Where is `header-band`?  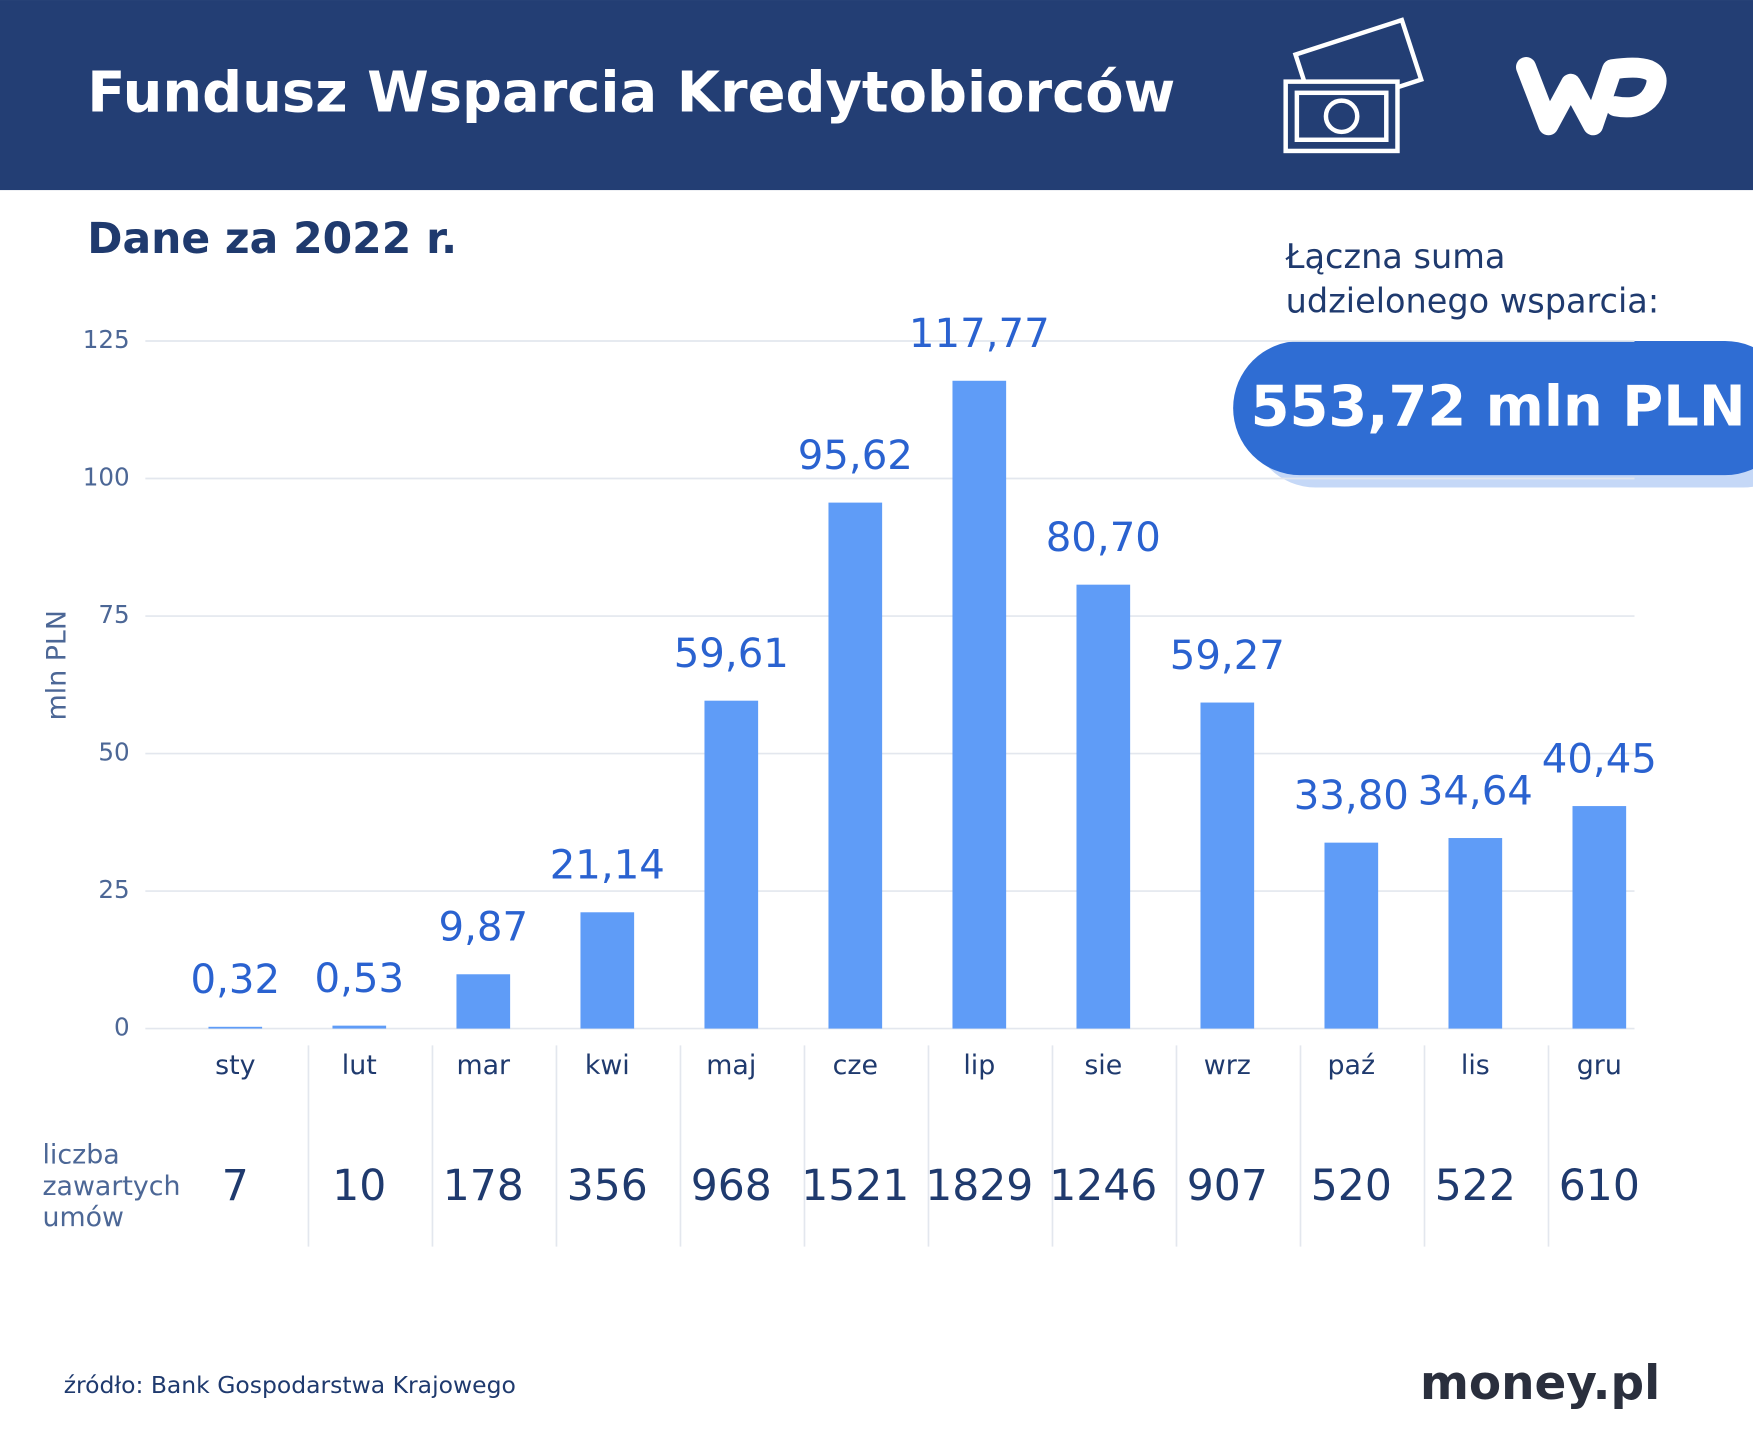 header-band is located at coordinates (876, 95).